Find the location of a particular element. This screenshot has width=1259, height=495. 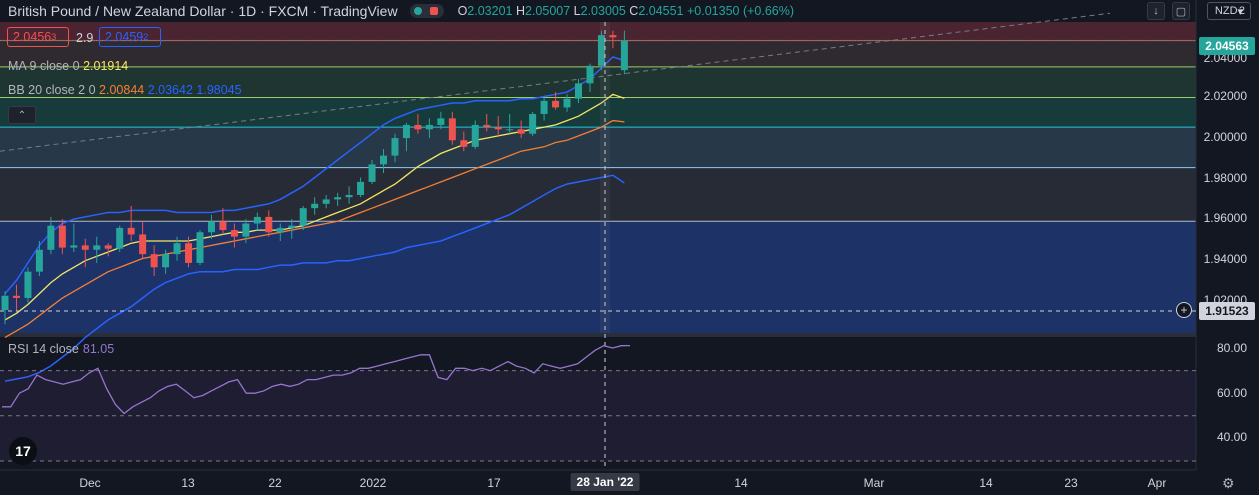

rsi-line is located at coordinates (316, 379).